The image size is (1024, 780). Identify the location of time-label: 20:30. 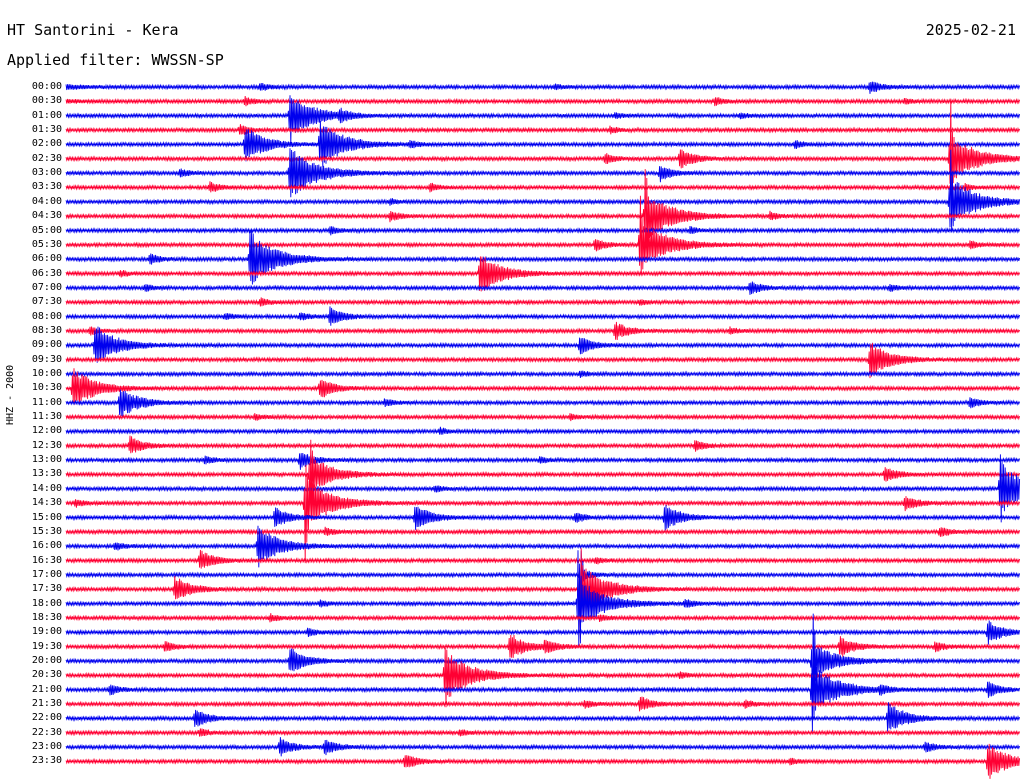
(46, 675).